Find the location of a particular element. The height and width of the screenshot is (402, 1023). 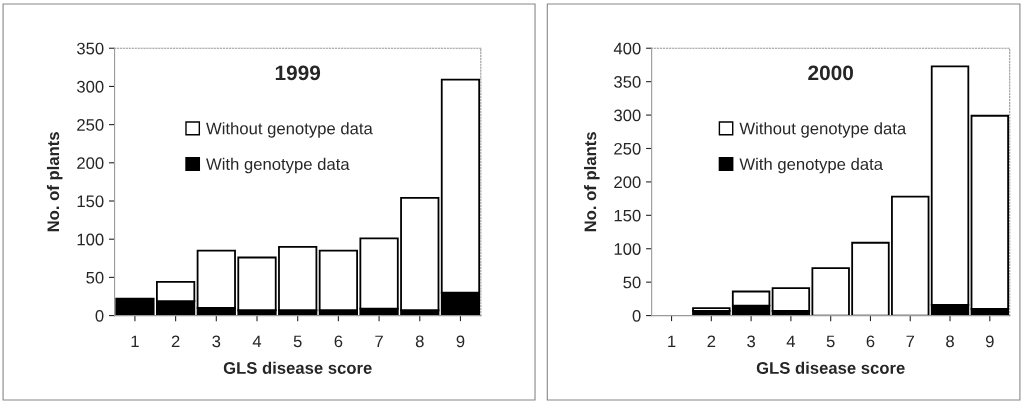

text: 1999 is located at coordinates (298, 73).